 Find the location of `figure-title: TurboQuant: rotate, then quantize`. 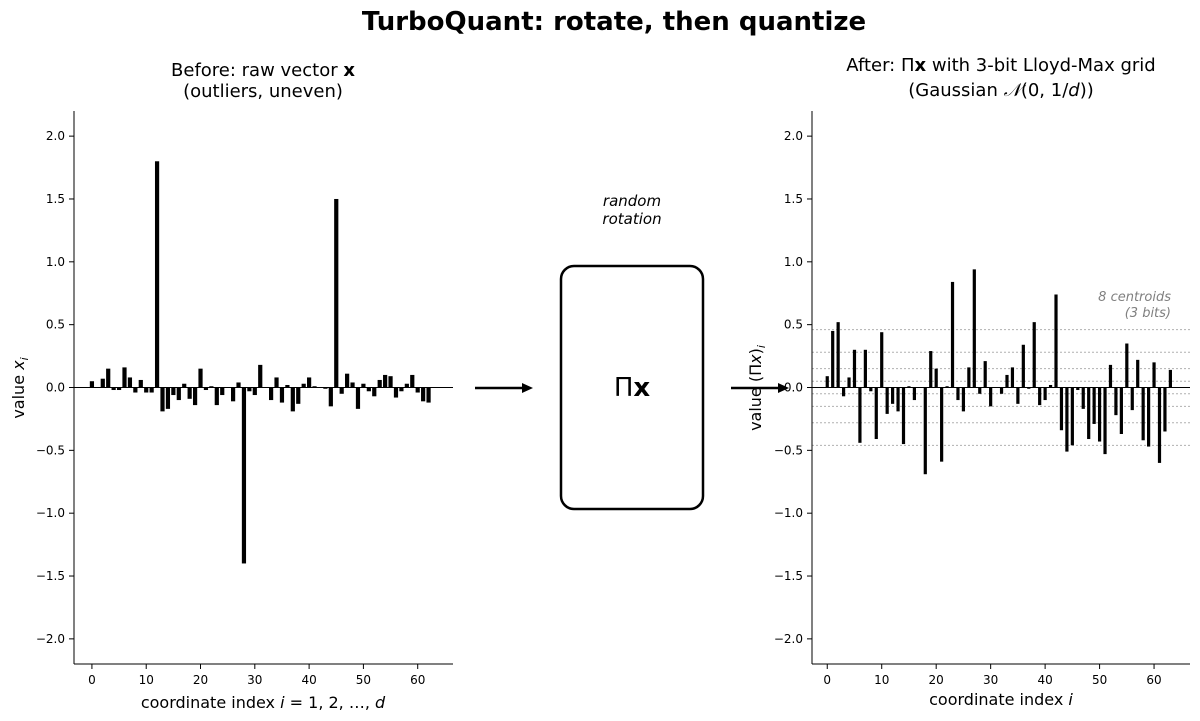

figure-title: TurboQuant: rotate, then quantize is located at coordinates (614, 22).